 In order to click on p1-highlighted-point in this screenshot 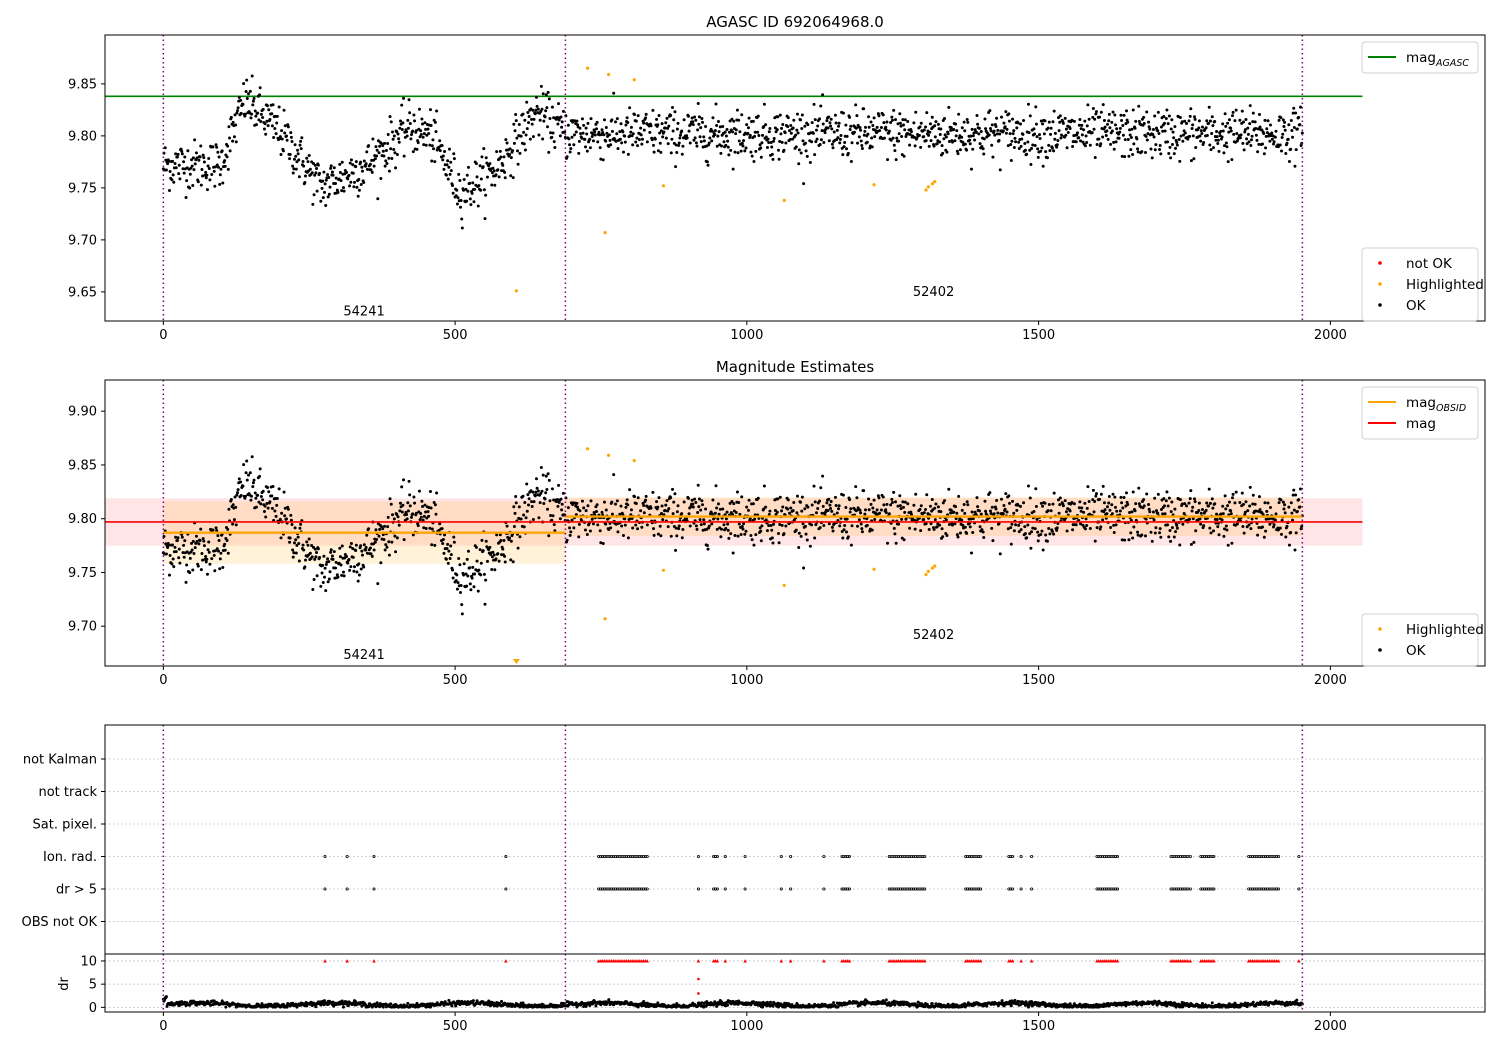, I will do `click(928, 187)`.